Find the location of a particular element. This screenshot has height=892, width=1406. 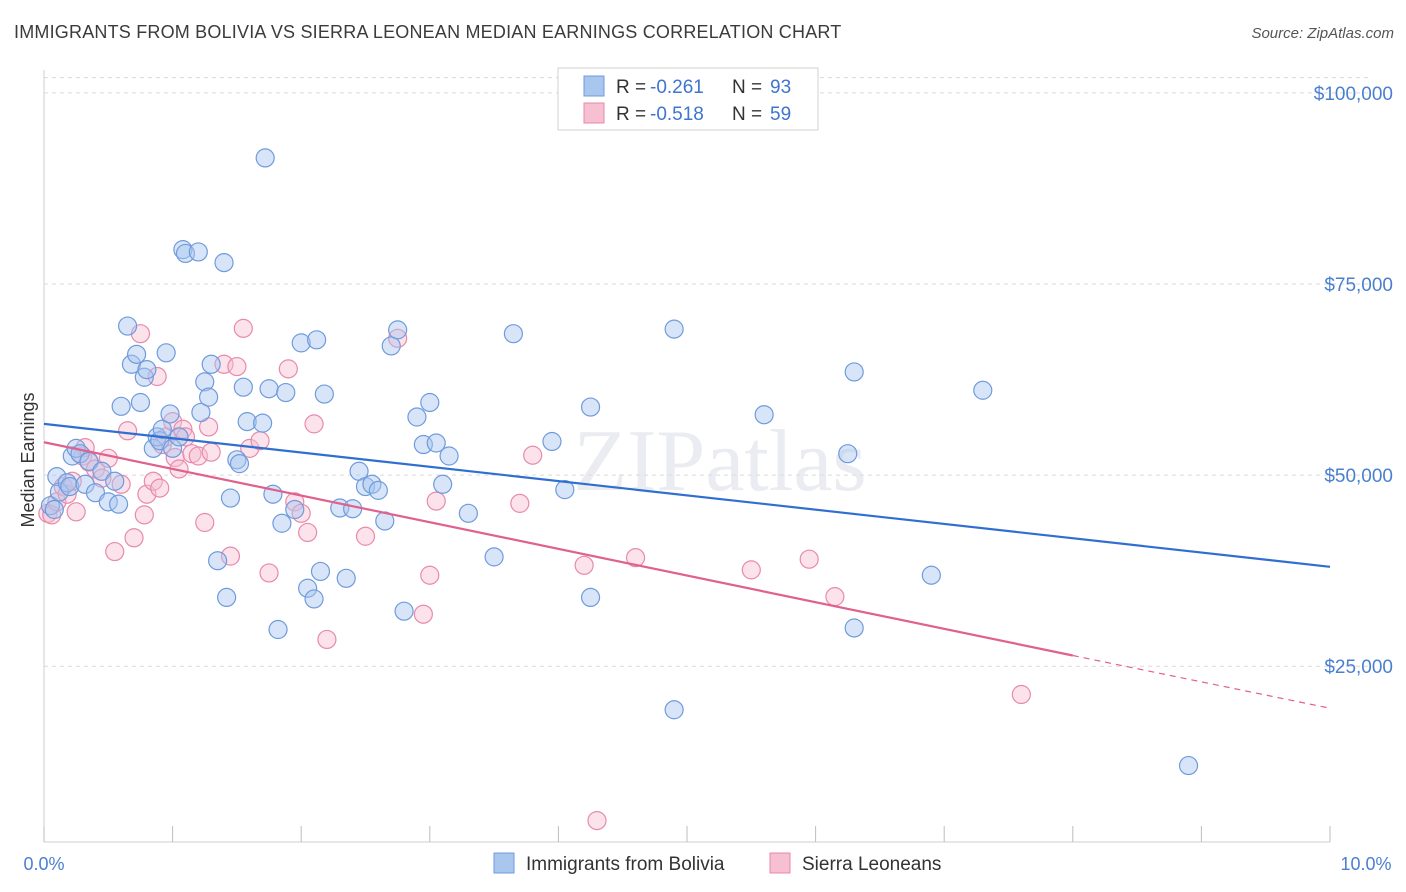

legend-r-value: -0.261 is located at coordinates (677, 87).